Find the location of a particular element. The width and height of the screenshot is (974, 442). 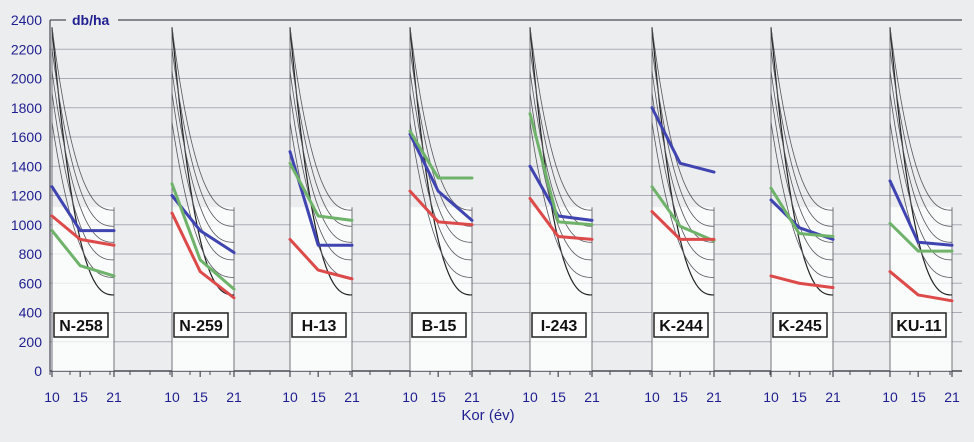

panel-h-13: H-13 10 15 21 is located at coordinates (321, 216).